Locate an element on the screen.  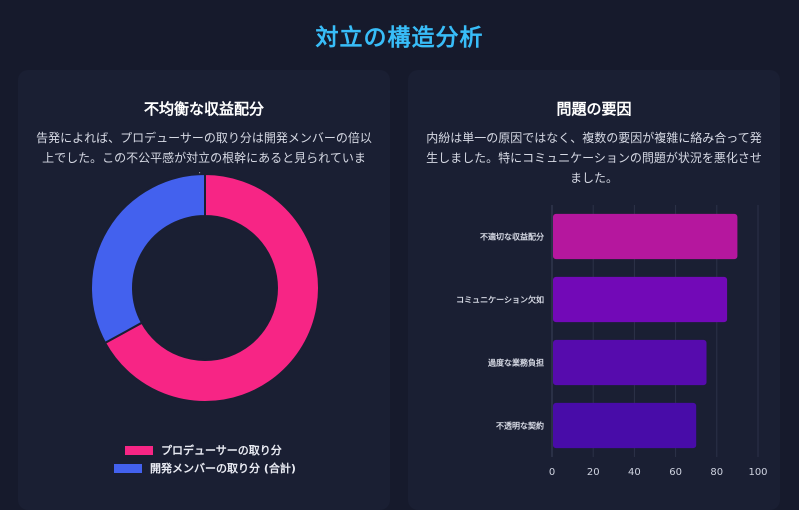
revenue-doughnut-chart is located at coordinates (205, 287).